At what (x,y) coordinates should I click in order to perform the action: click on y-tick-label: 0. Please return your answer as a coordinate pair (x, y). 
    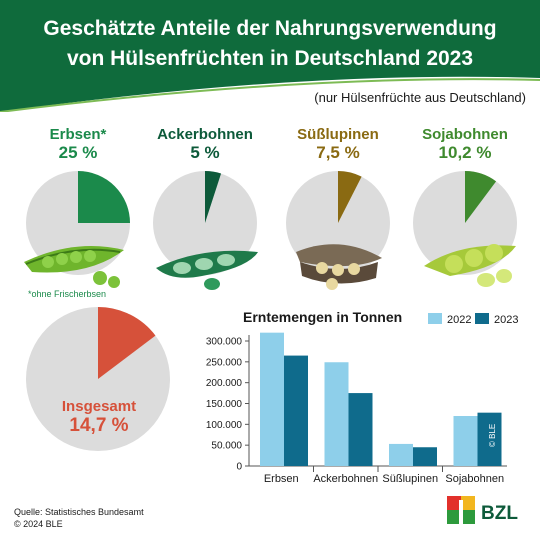
    Looking at the image, I should click on (239, 467).